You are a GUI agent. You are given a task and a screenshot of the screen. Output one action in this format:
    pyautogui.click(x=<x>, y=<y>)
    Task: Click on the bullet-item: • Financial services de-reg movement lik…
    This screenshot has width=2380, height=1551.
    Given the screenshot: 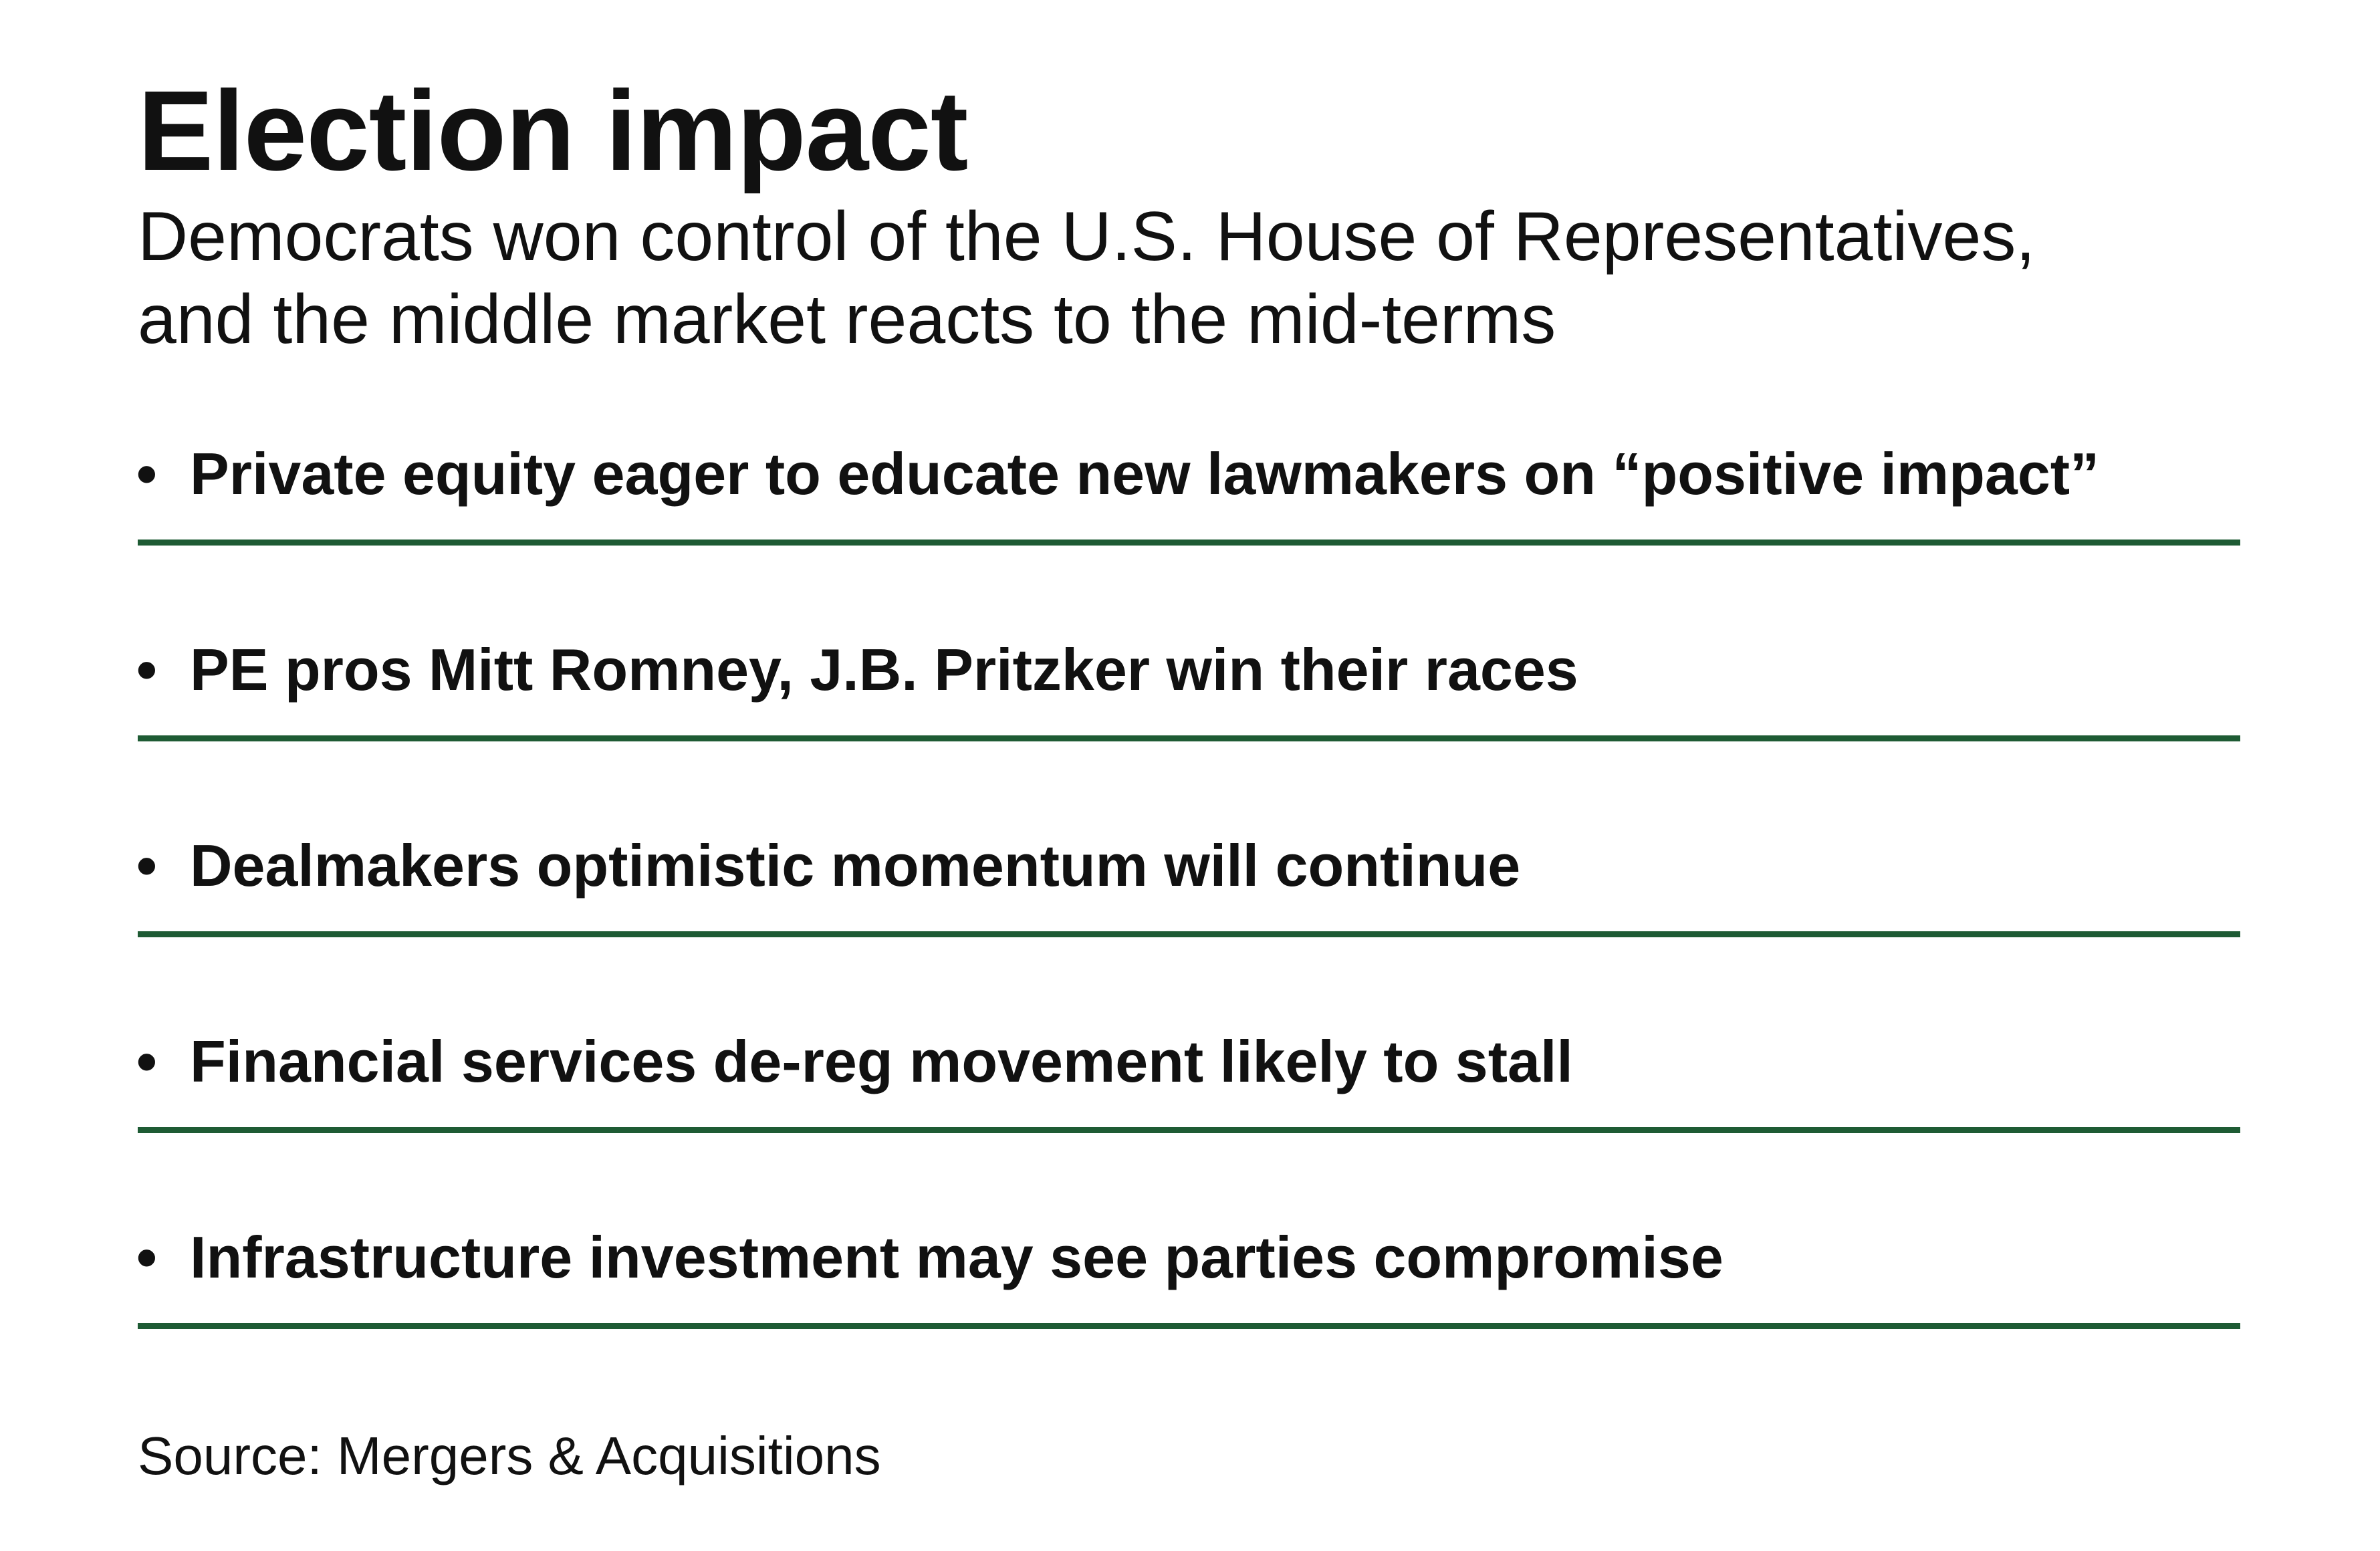 What is the action you would take?
    pyautogui.click(x=1188, y=1123)
    